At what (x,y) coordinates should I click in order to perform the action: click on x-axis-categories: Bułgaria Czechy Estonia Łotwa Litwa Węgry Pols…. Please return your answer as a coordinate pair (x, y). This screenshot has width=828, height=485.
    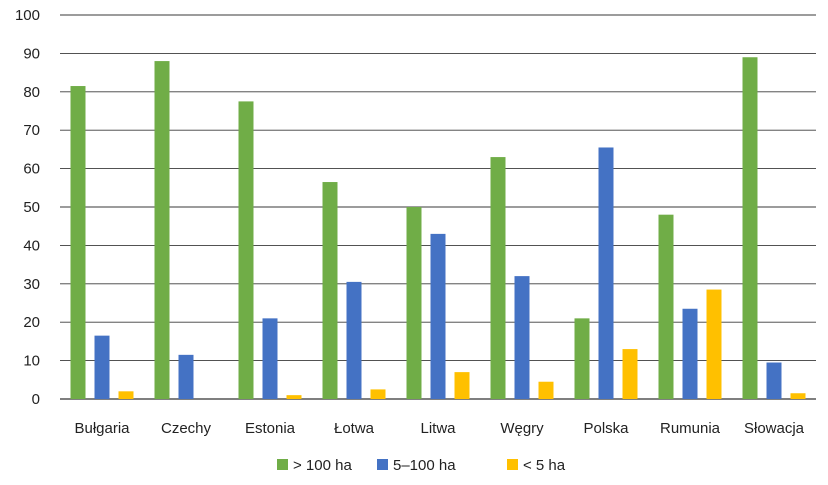
    Looking at the image, I should click on (439, 428).